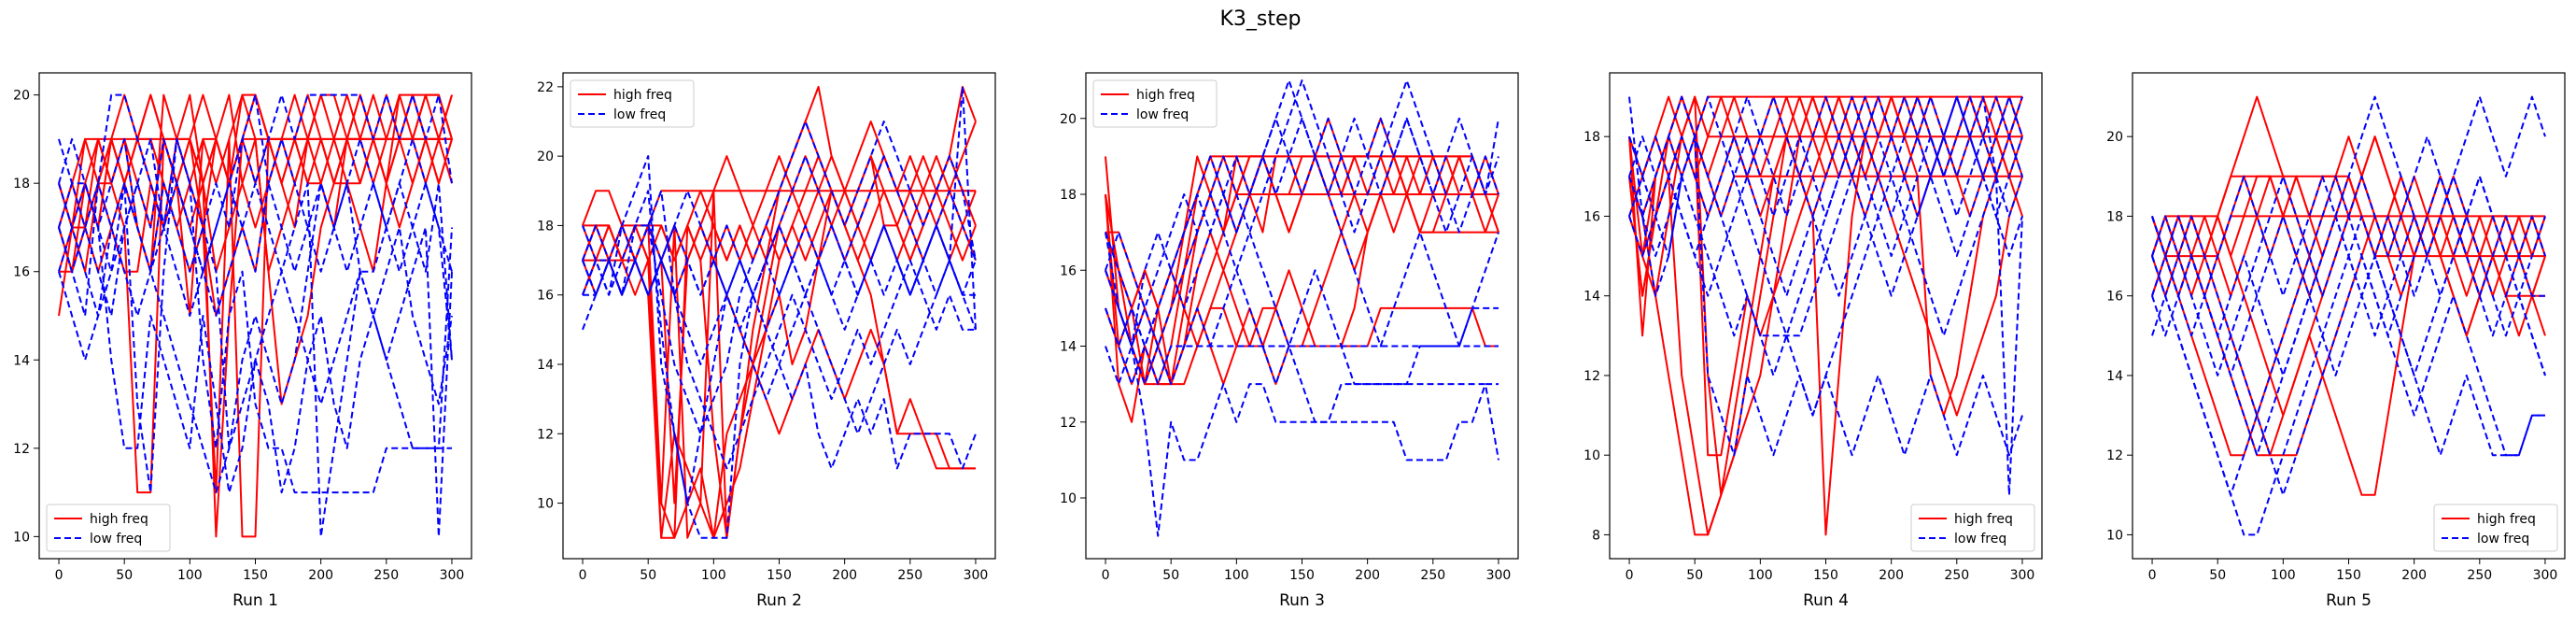  I want to click on x-axis-label: Run 1, so click(255, 600).